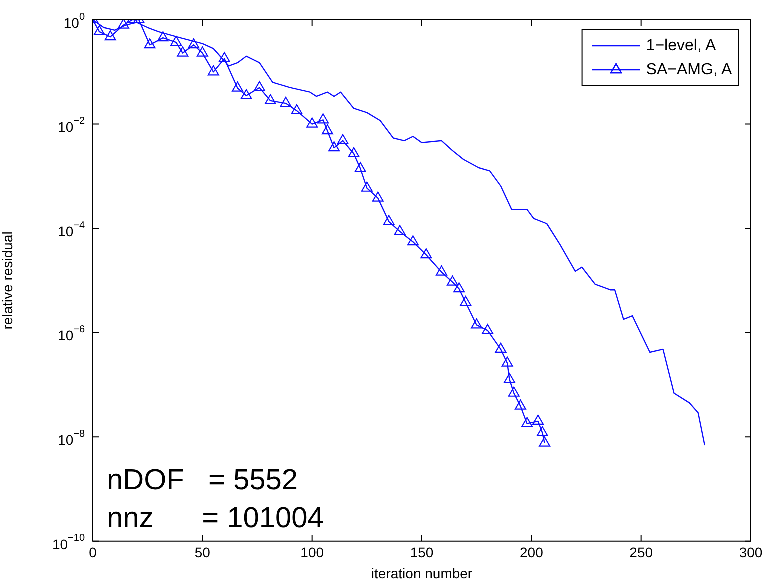 The height and width of the screenshot is (585, 768). What do you see at coordinates (215, 518) in the screenshot?
I see `annotation: nnz = 101004` at bounding box center [215, 518].